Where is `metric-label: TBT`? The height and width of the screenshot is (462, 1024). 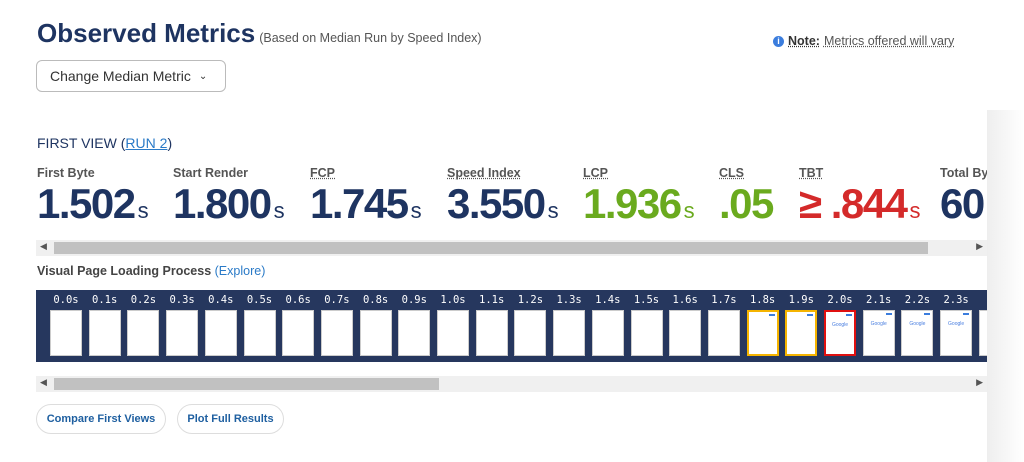
metric-label: TBT is located at coordinates (811, 173).